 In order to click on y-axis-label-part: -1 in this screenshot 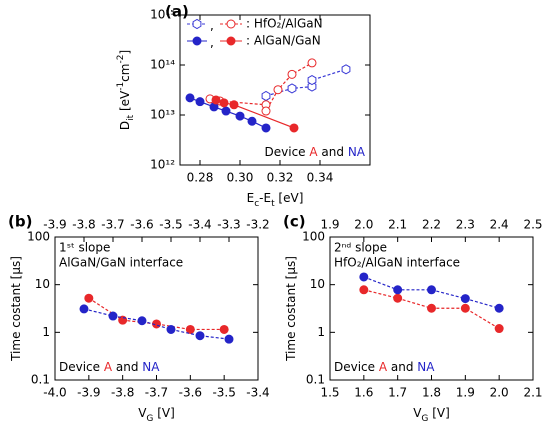, I will do `click(121, 86)`.